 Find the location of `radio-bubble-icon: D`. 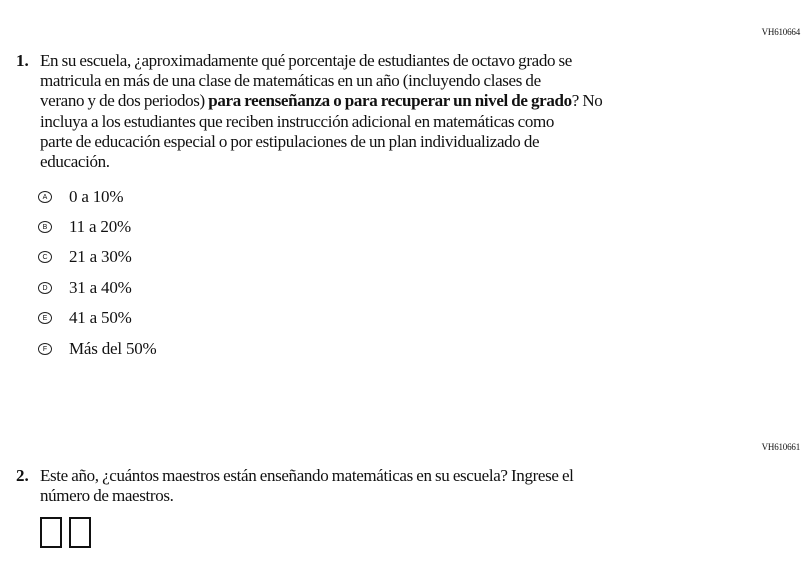

radio-bubble-icon: D is located at coordinates (45, 288).